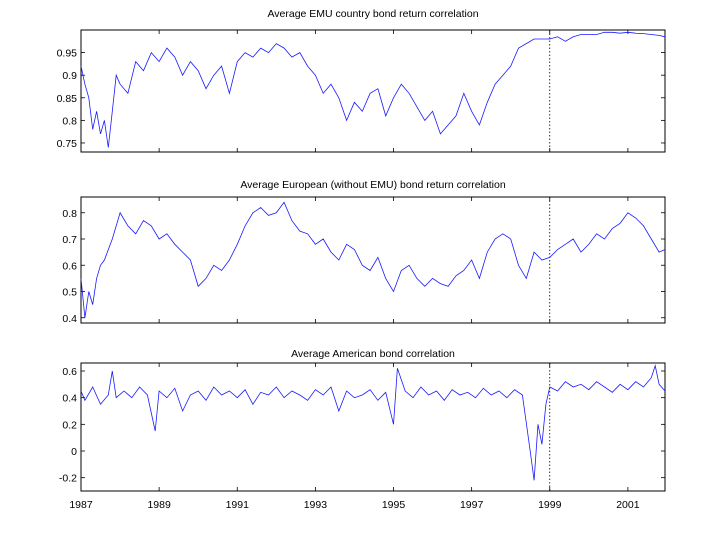  I want to click on american-title: Average American bond correlation, so click(373, 354).